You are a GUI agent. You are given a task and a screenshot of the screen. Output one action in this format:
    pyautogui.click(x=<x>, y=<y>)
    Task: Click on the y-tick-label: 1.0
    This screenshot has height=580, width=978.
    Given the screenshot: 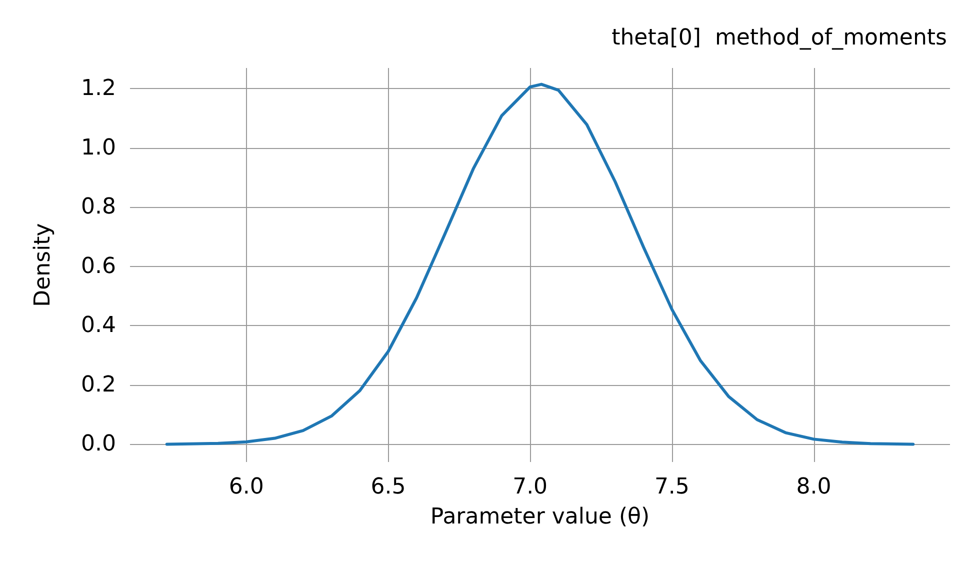 What is the action you would take?
    pyautogui.click(x=98, y=147)
    